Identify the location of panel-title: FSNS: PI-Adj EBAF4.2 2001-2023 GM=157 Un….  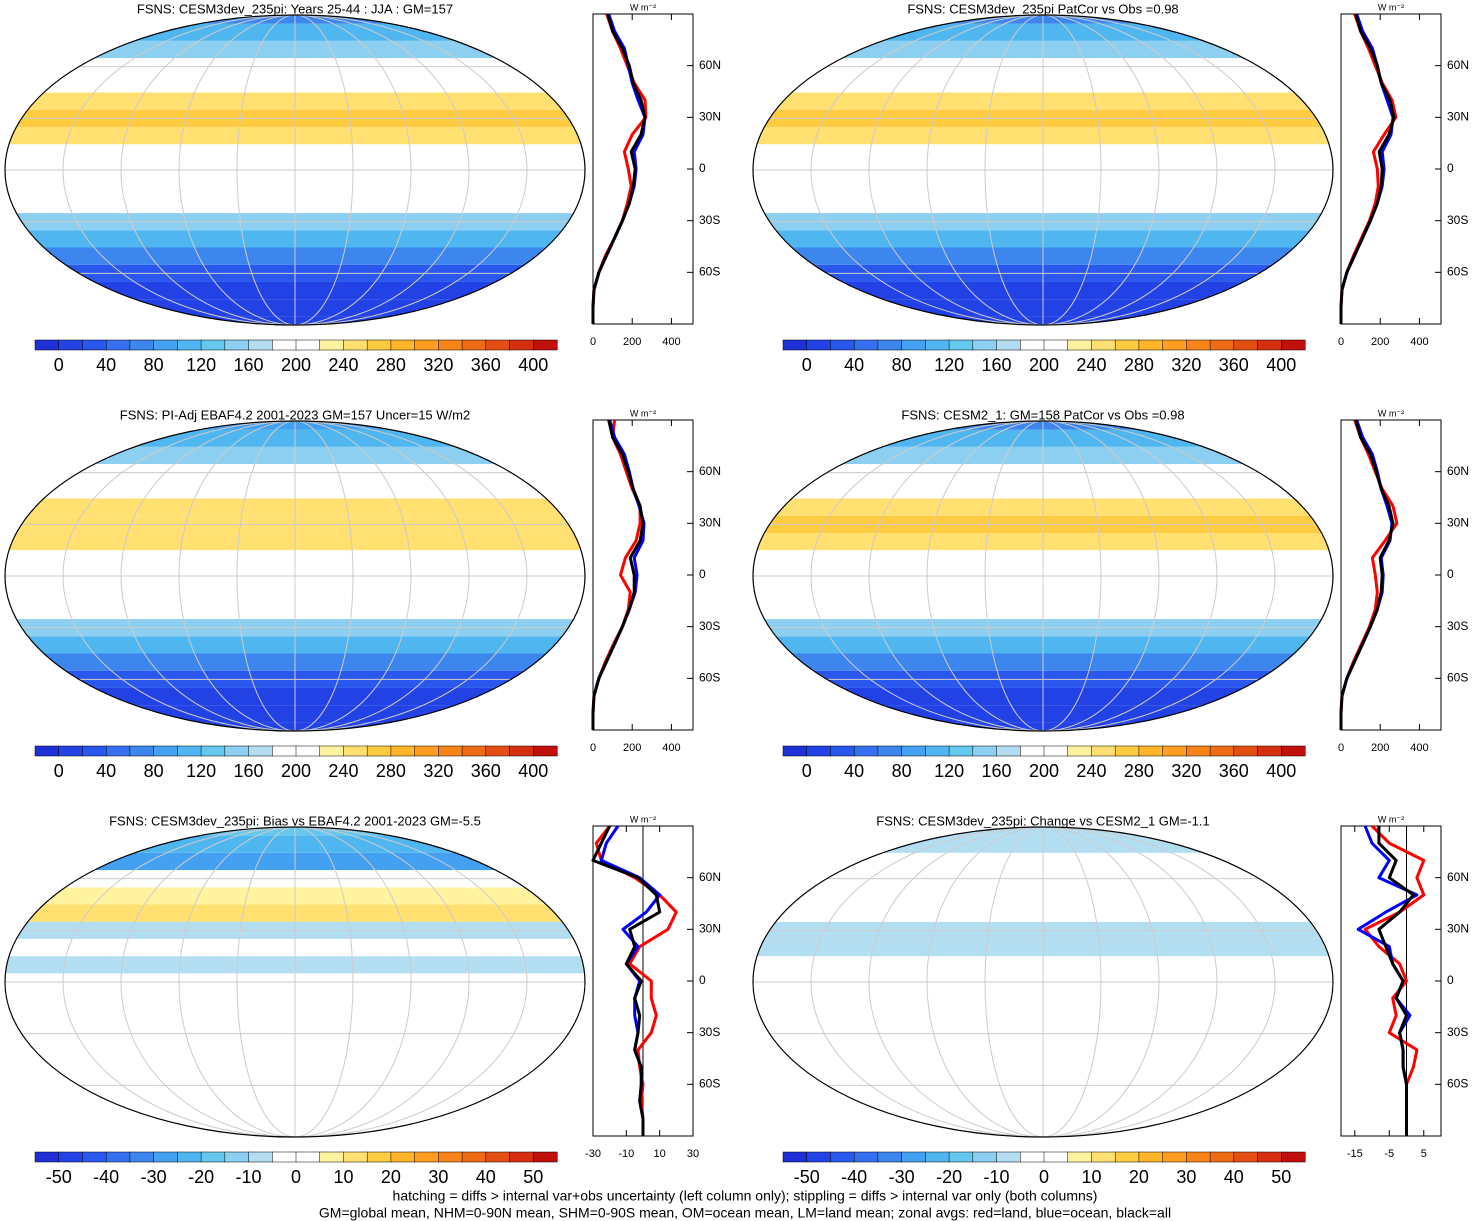
(295, 414).